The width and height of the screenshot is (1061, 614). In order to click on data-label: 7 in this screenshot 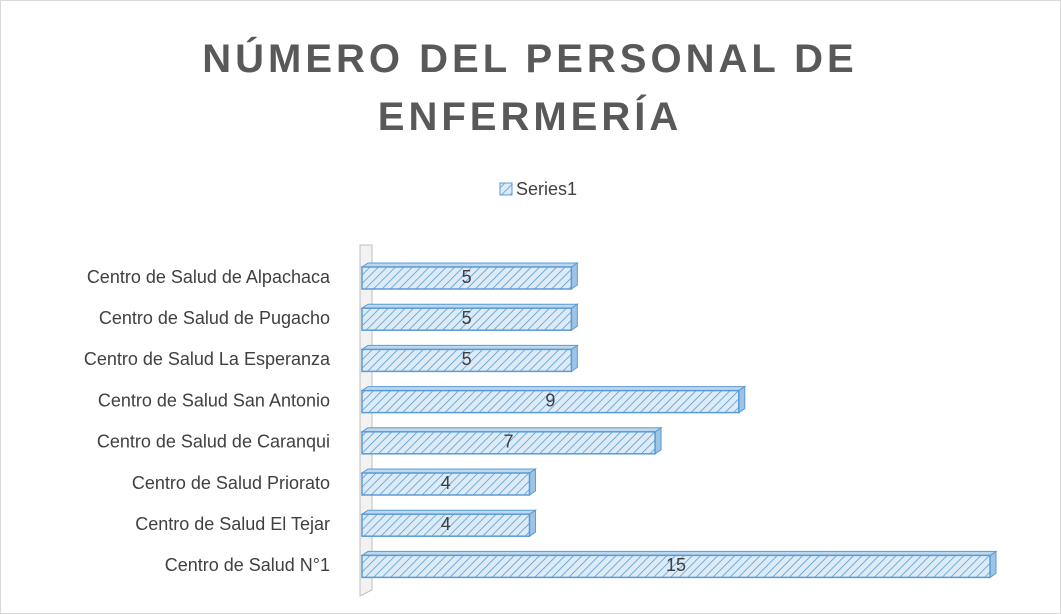, I will do `click(509, 442)`.